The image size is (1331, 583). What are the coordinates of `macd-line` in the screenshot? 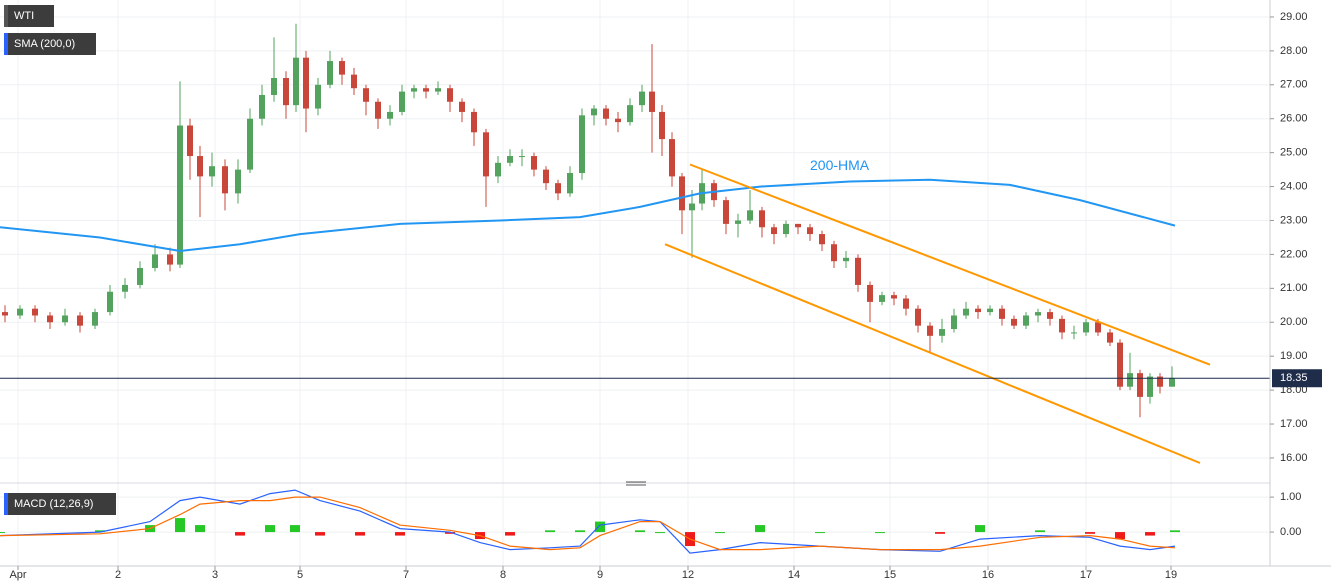 It's located at (588, 521).